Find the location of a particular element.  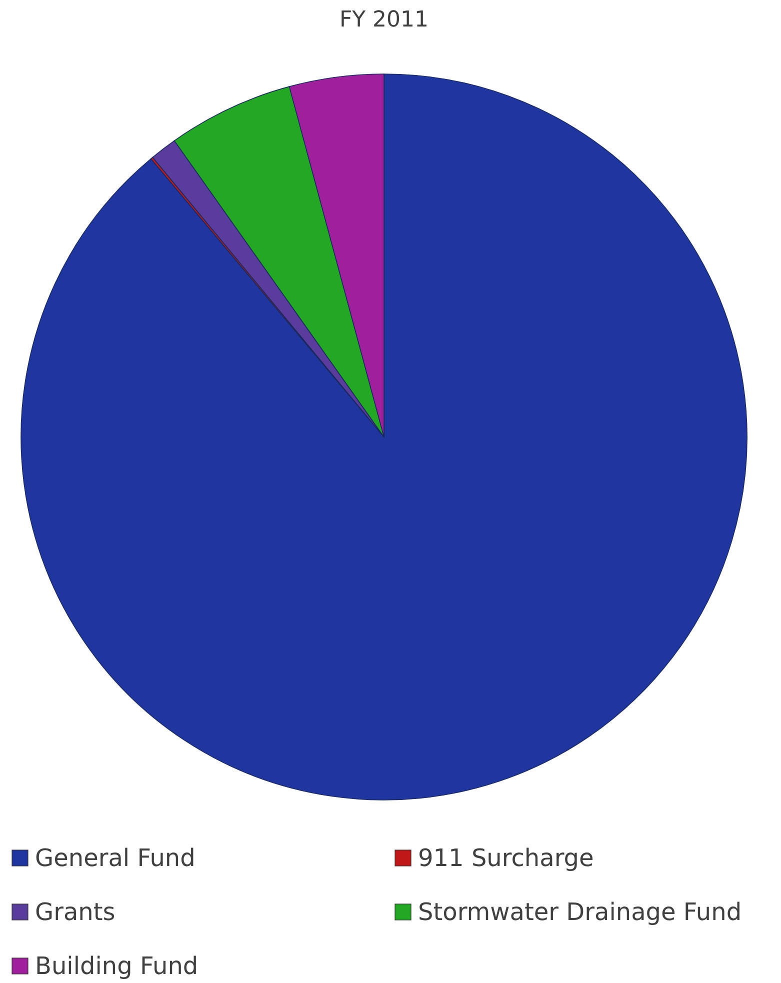

chart-title: FY 2011 is located at coordinates (384, 20).